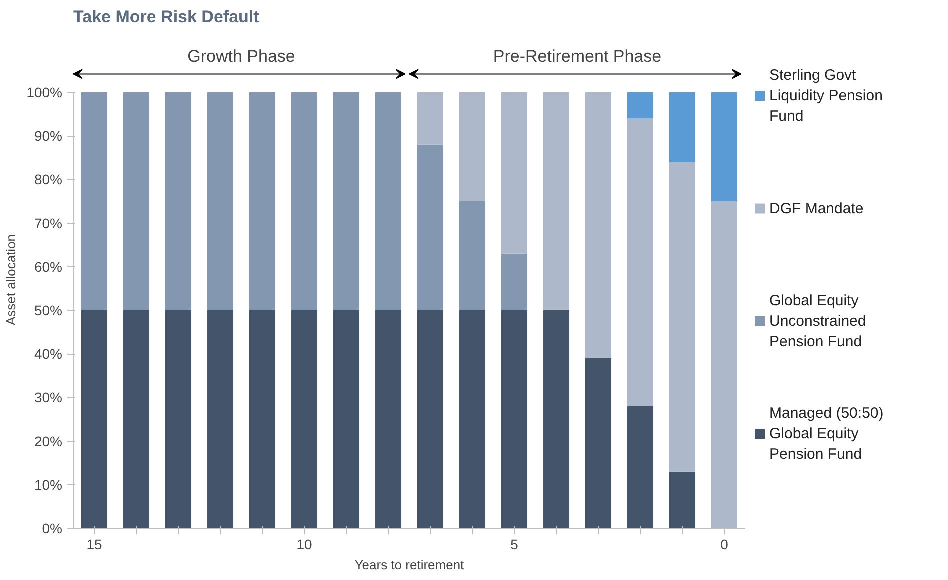  I want to click on y-axis-title: Asset allocation, so click(11, 280).